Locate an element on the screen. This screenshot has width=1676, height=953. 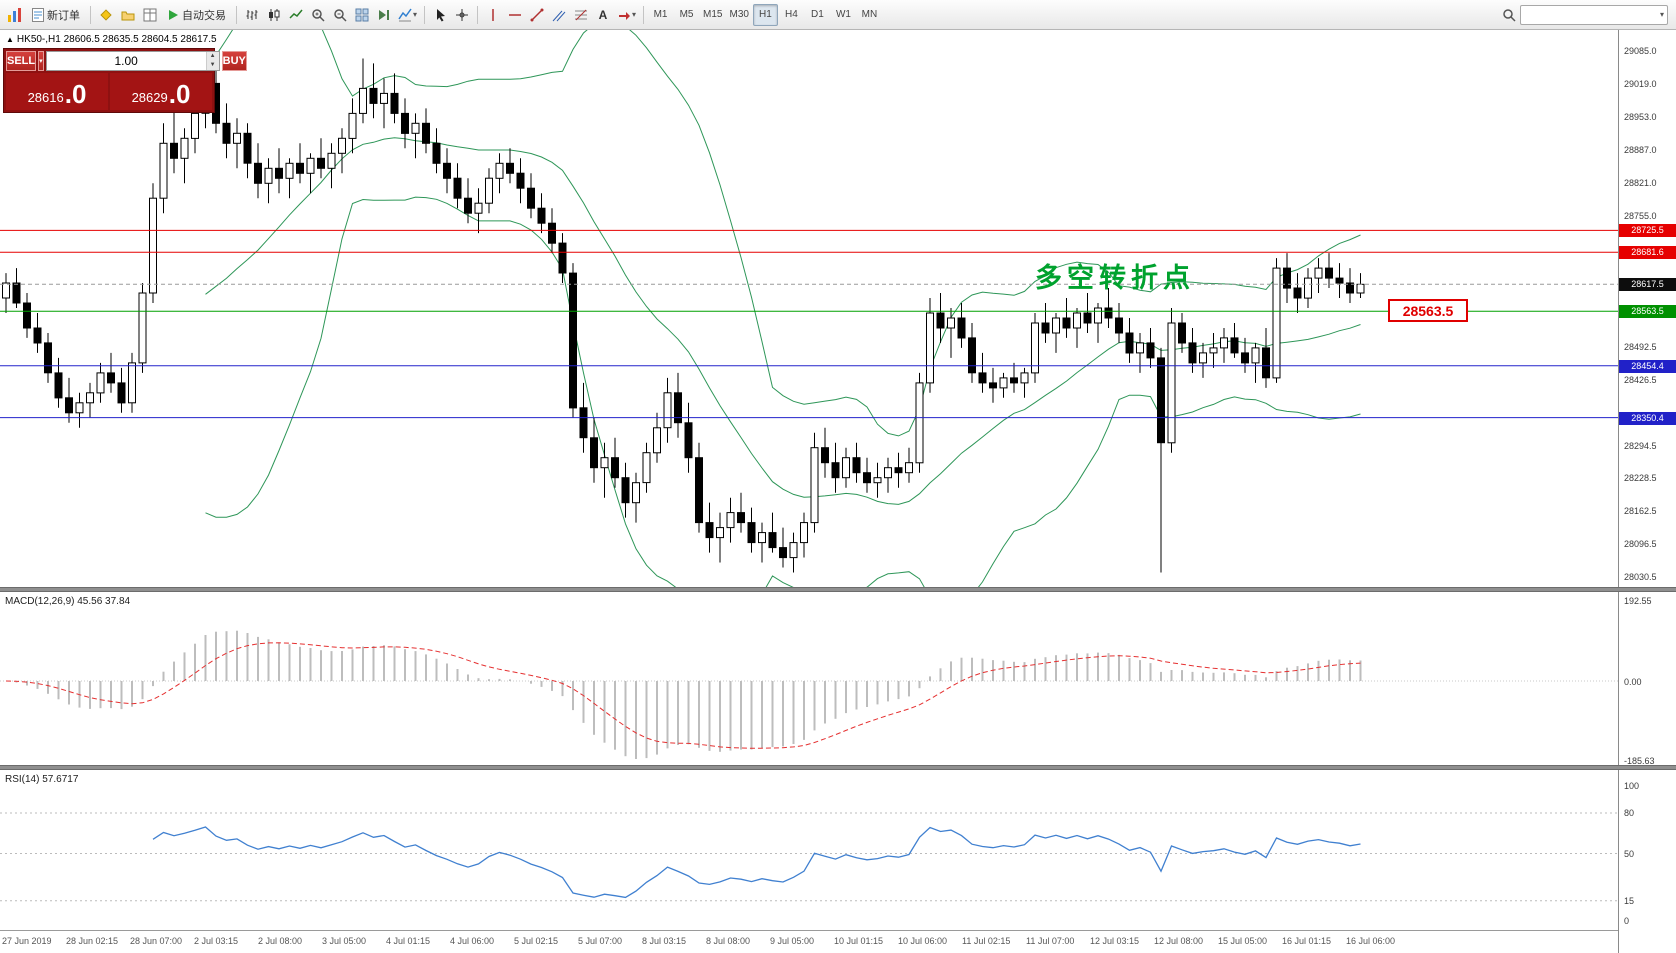
tile-windows-icon is located at coordinates (362, 15).